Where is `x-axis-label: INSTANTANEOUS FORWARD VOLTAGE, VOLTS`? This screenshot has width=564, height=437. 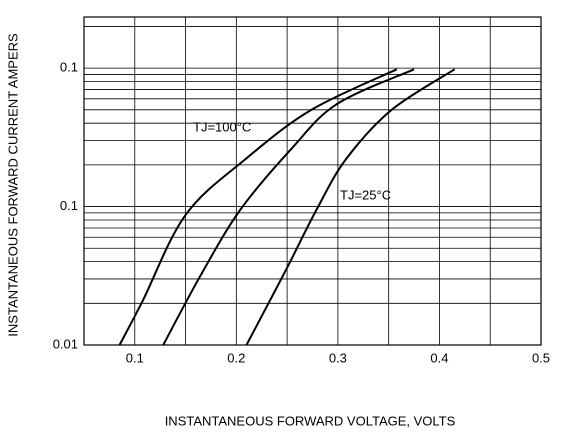 x-axis-label: INSTANTANEOUS FORWARD VOLTAGE, VOLTS is located at coordinates (310, 420).